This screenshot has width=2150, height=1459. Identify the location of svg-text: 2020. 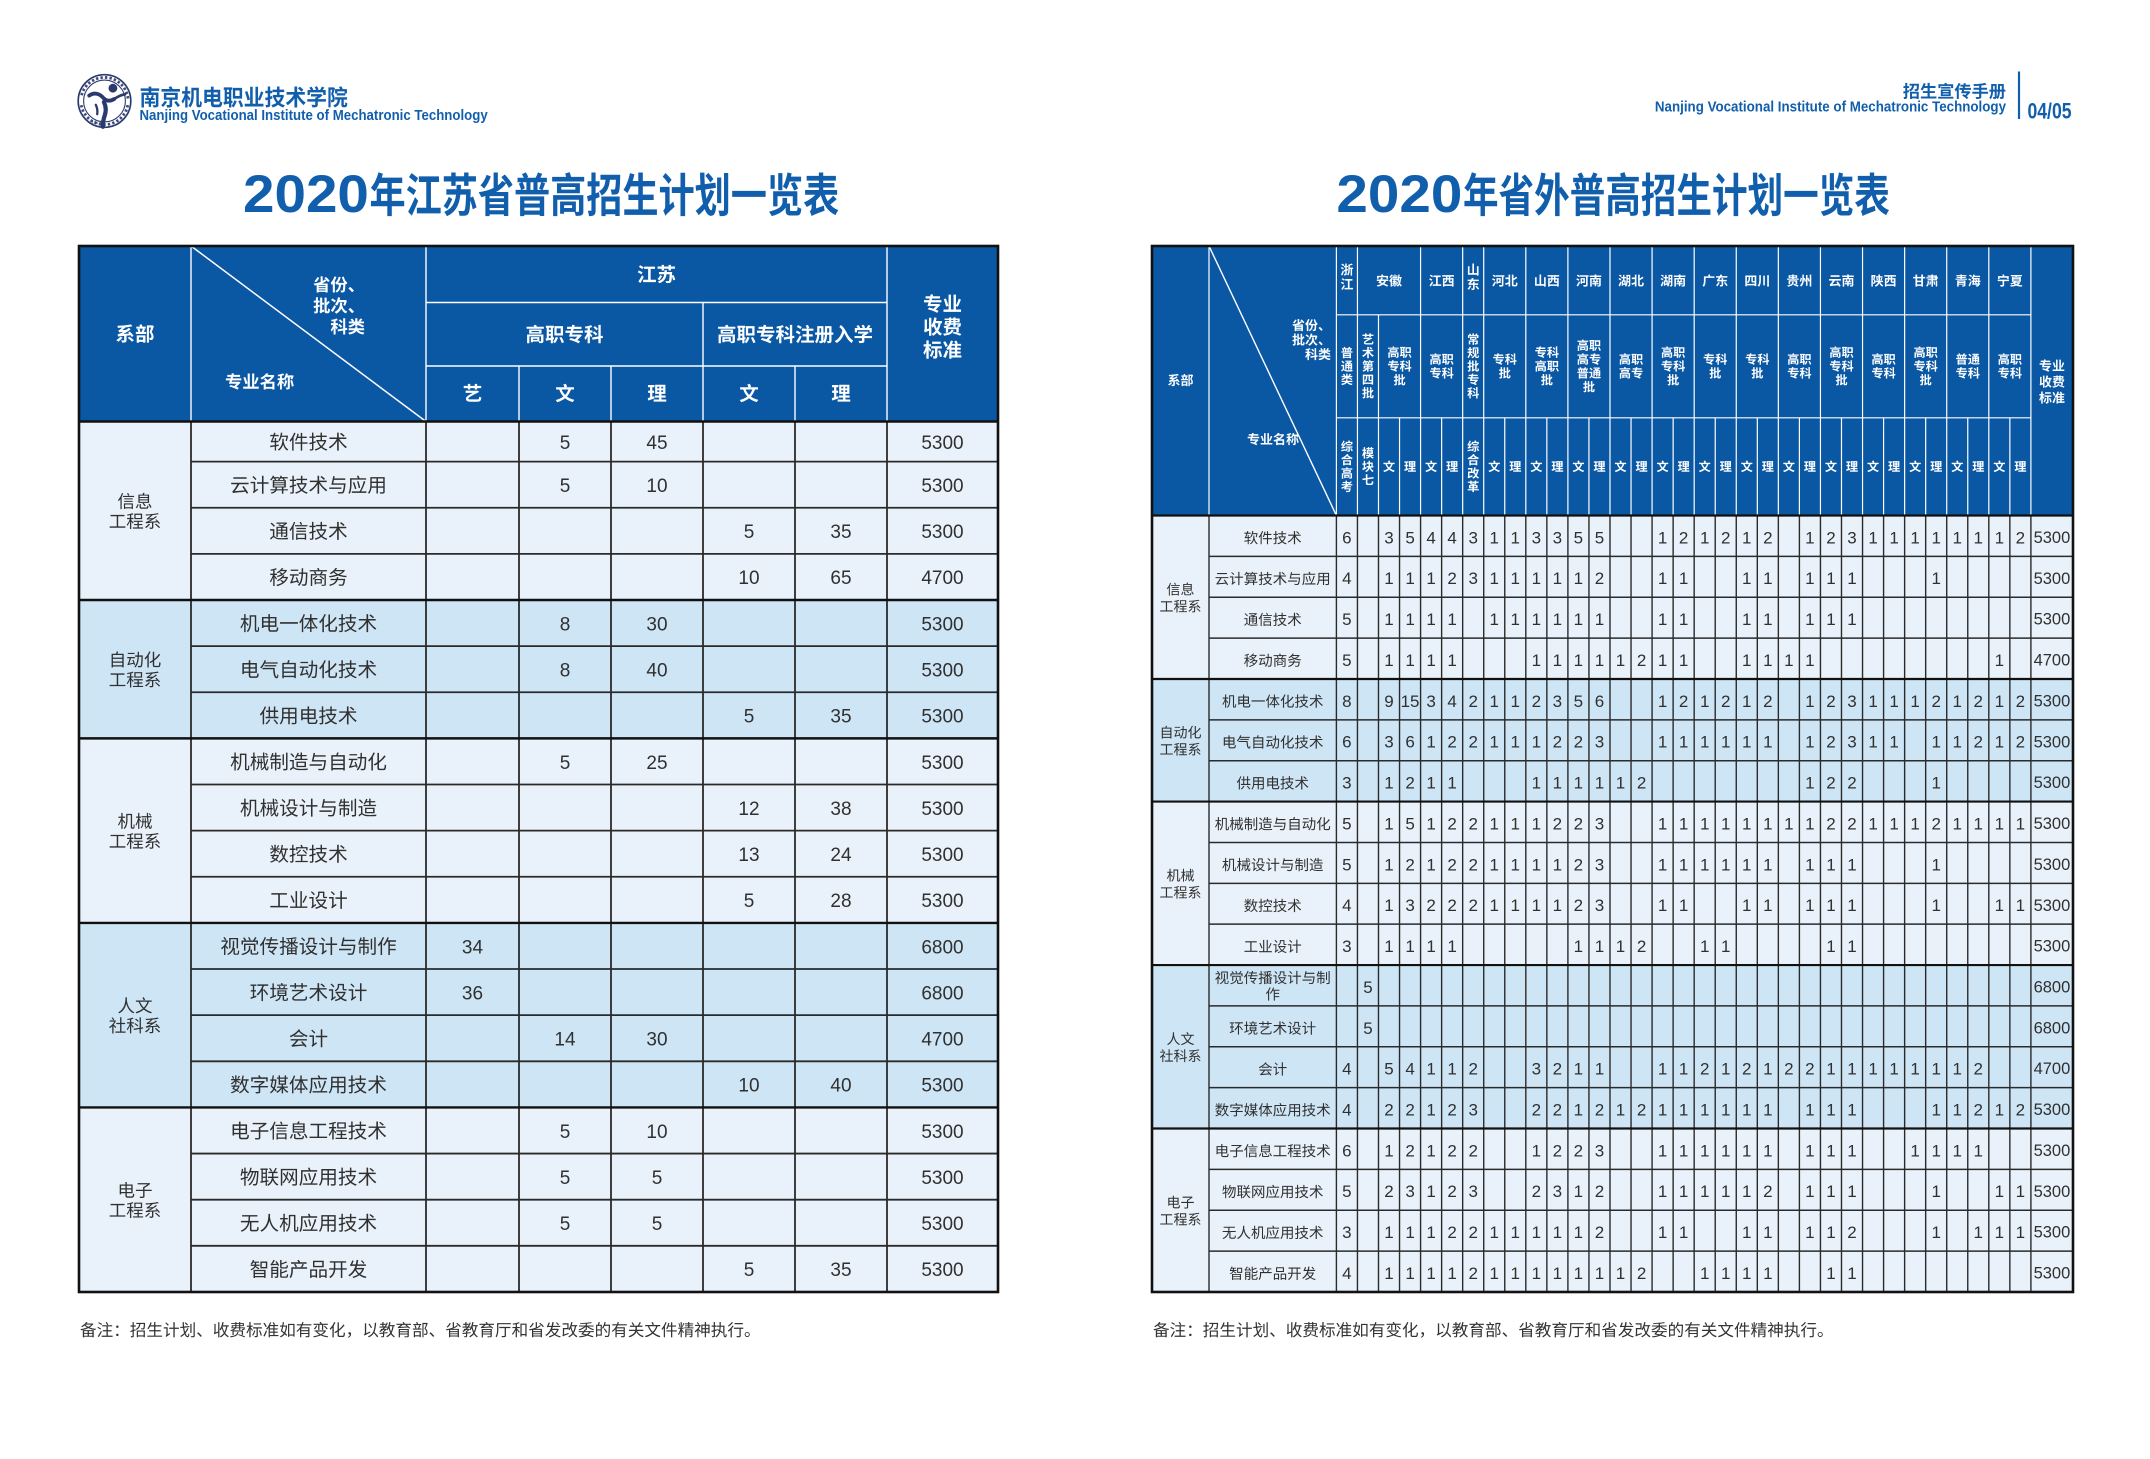
(306, 194).